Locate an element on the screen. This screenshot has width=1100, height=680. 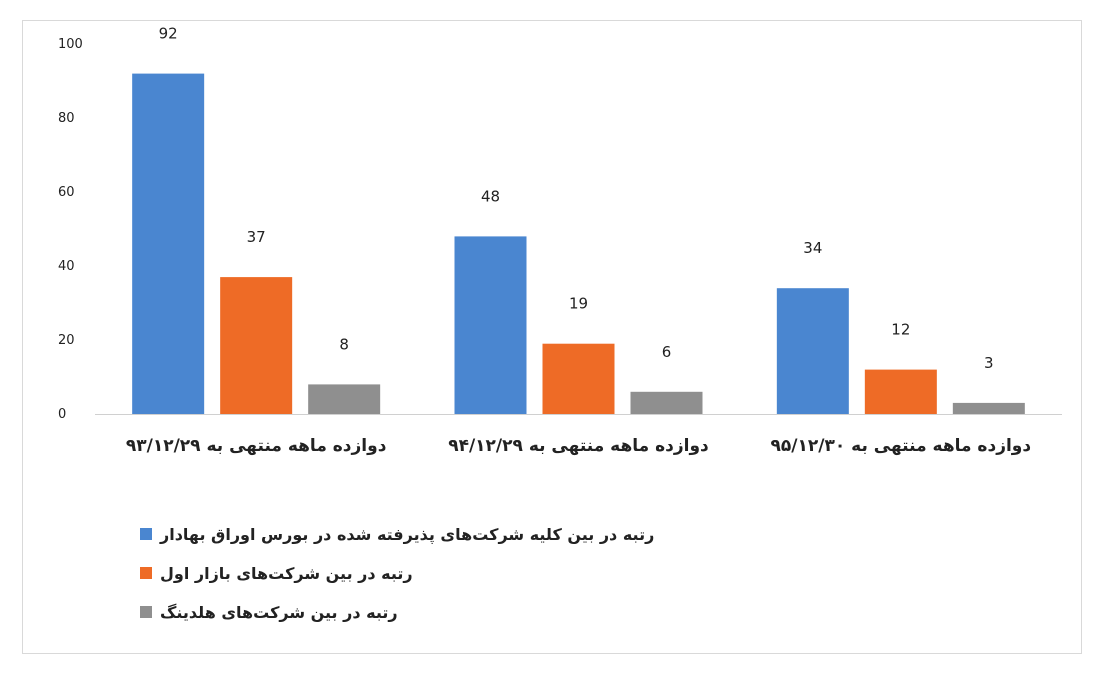
y-axis-ticks: 0 20 40 60 80 100 is located at coordinates (70, 229).